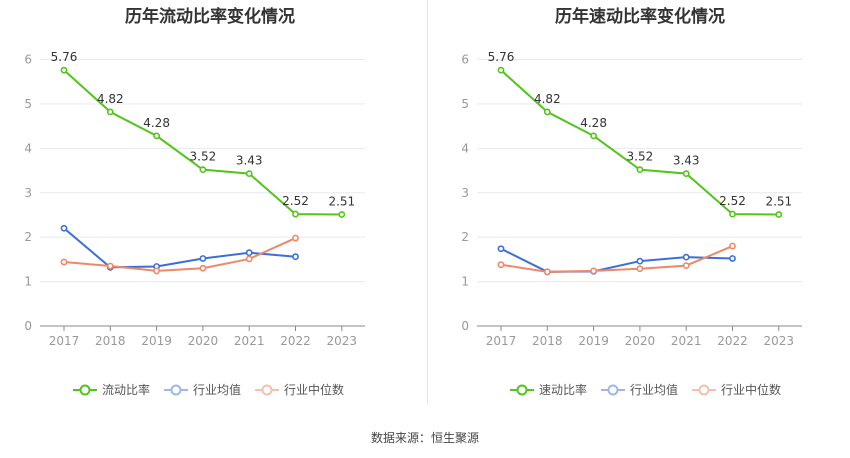 This screenshot has height=458, width=850. I want to click on legend-label-median: 行业中位数, so click(751, 390).